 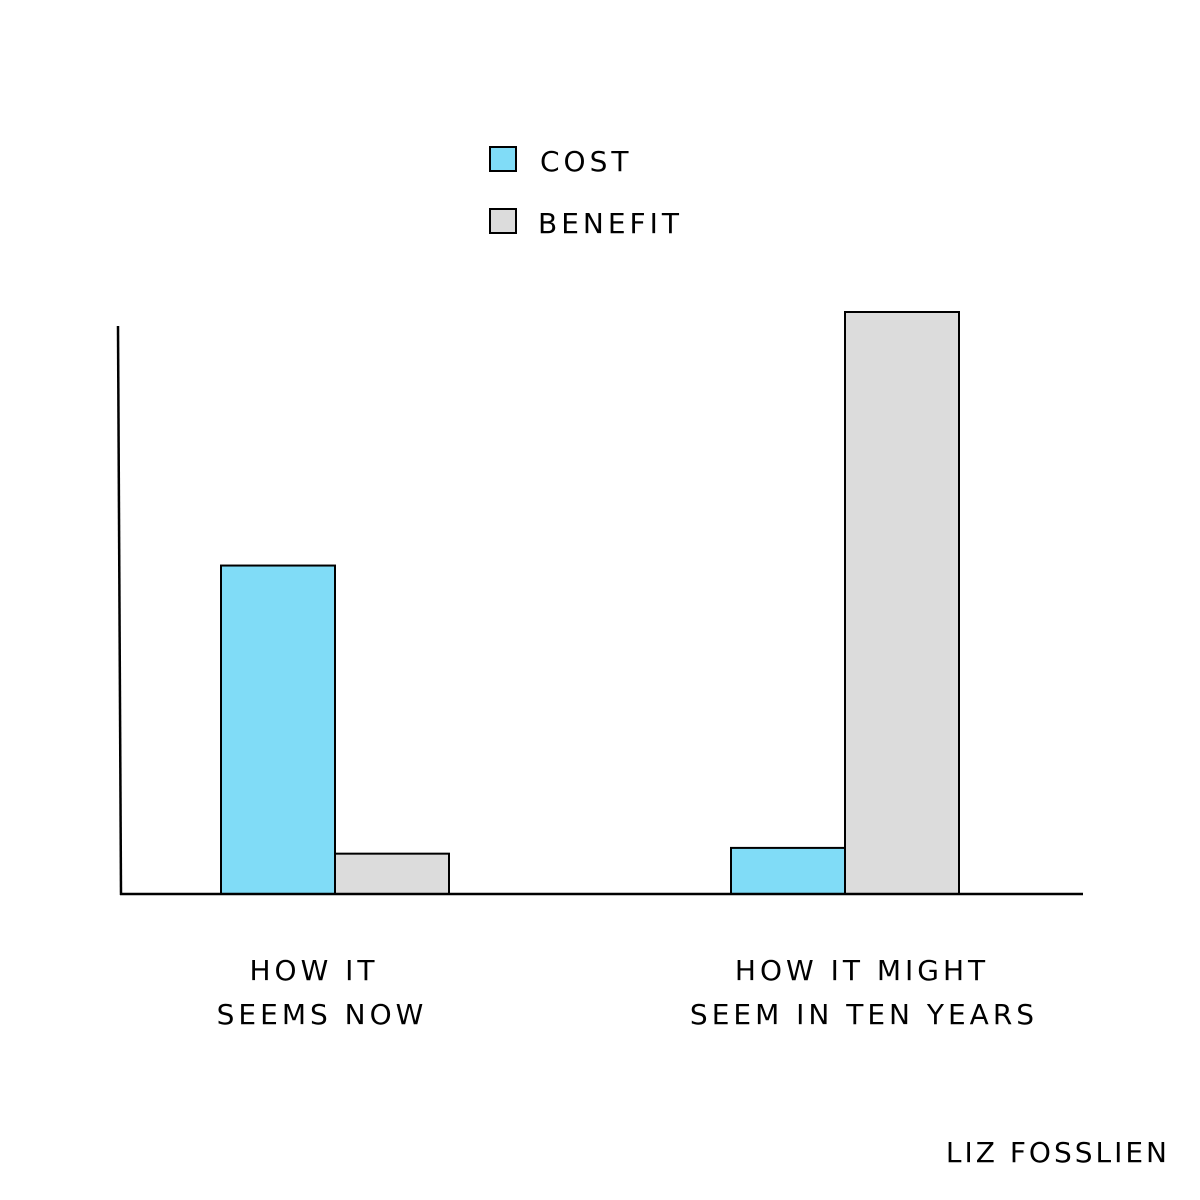 What do you see at coordinates (278, 729) in the screenshot?
I see `bar-cost-now` at bounding box center [278, 729].